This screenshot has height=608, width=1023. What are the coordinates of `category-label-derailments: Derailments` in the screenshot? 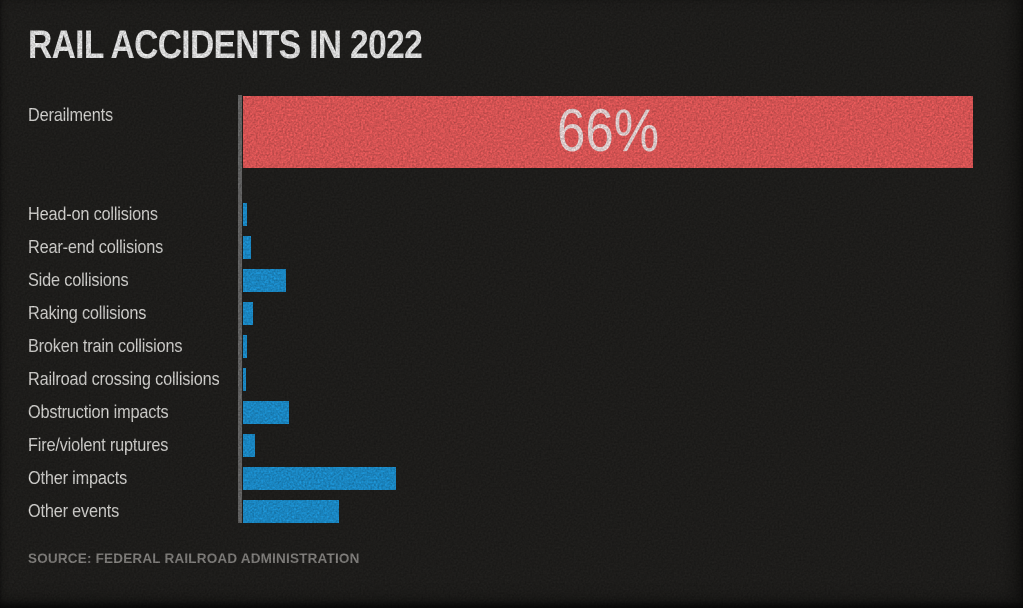 It's located at (70, 114).